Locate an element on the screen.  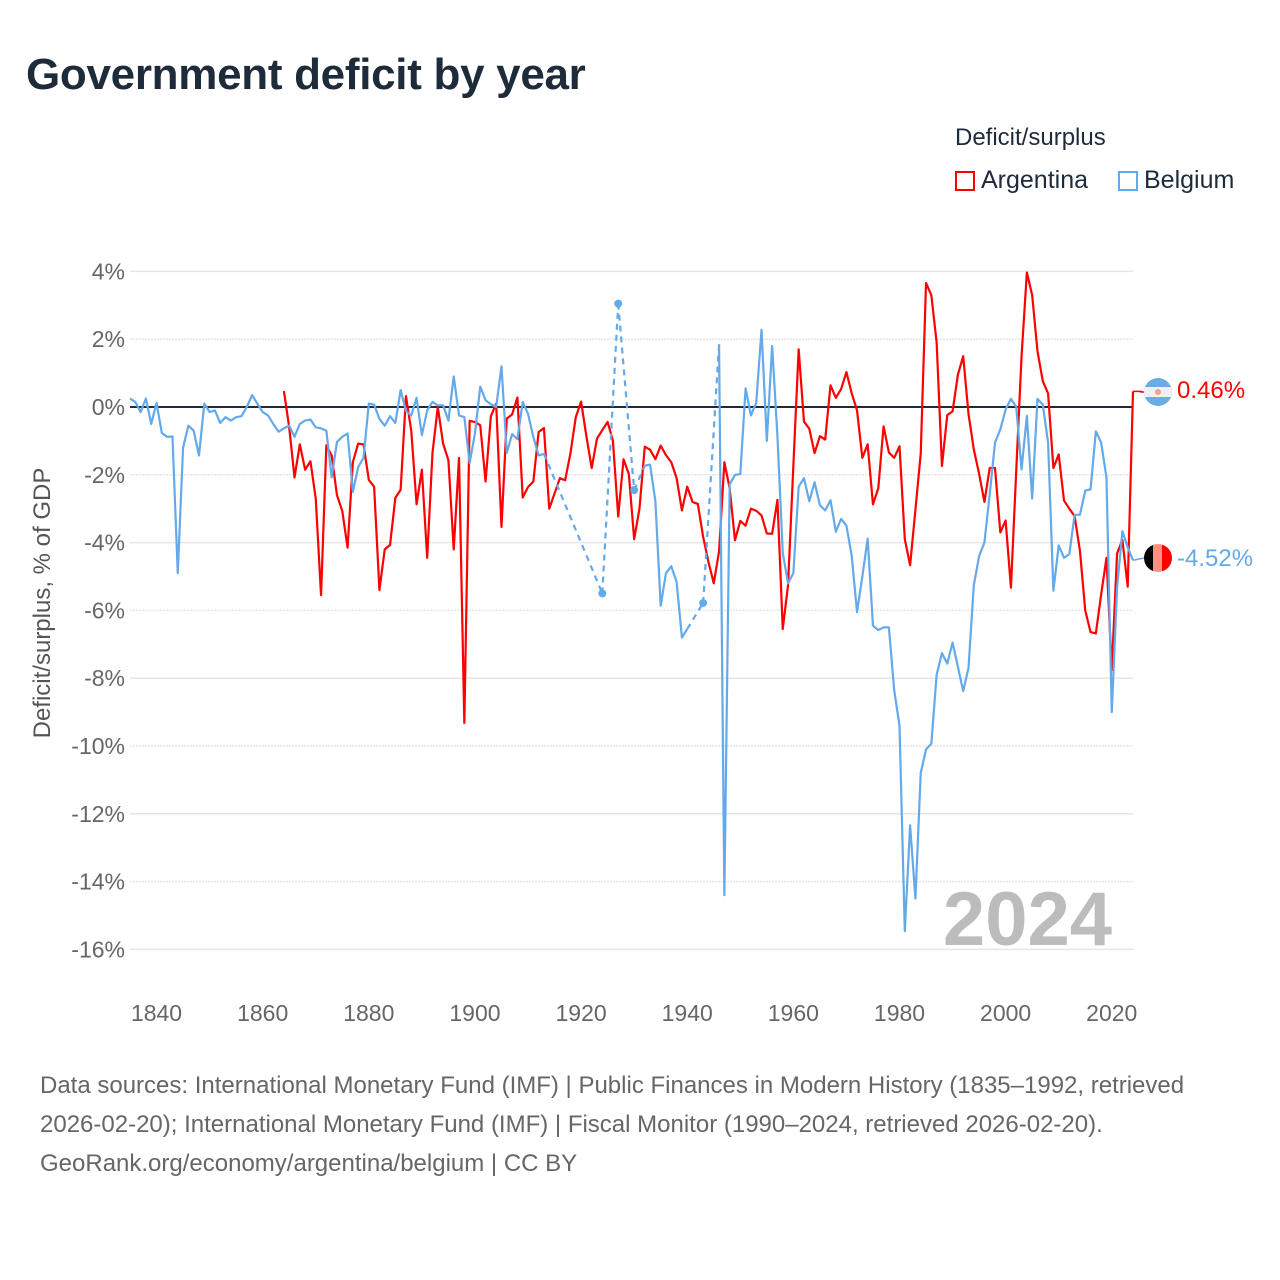
legend-label-belgium: Belgium is located at coordinates (1189, 180).